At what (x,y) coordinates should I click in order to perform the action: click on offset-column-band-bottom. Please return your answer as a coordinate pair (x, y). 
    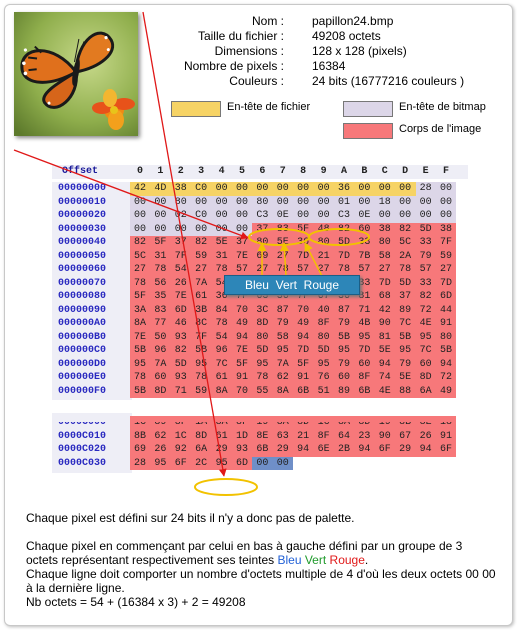
    Looking at the image, I should click on (92, 443).